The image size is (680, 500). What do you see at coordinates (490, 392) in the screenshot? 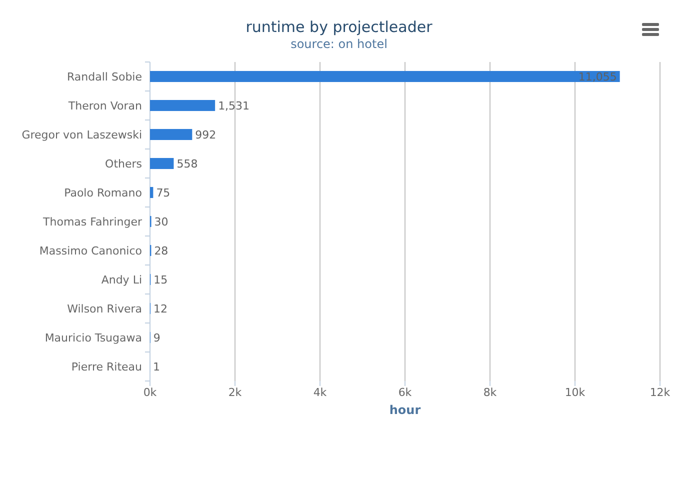
I see `x-tick-label: 8k` at bounding box center [490, 392].